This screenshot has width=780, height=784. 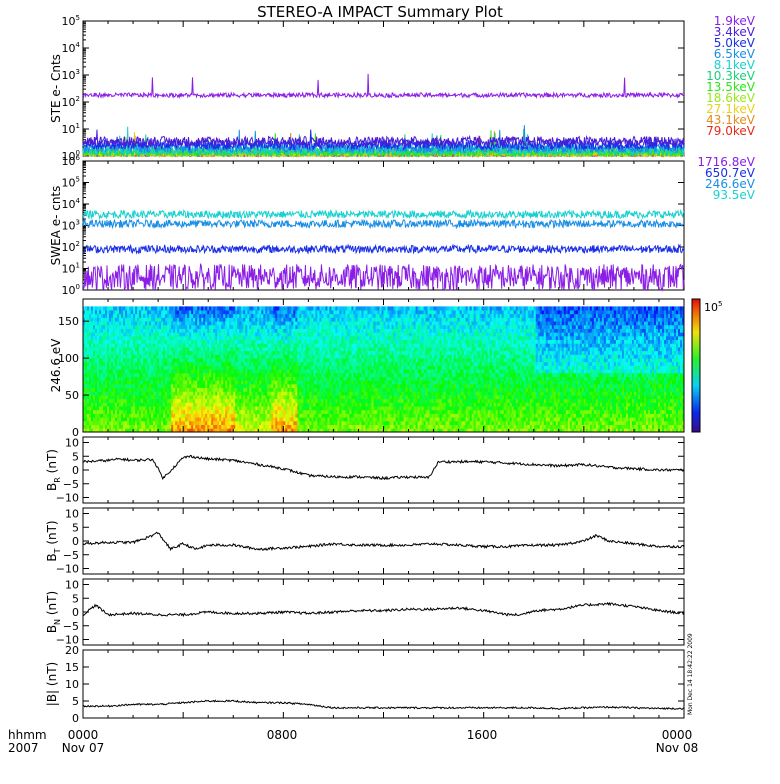 What do you see at coordinates (23, 748) in the screenshot?
I see `time-year-label: 2007` at bounding box center [23, 748].